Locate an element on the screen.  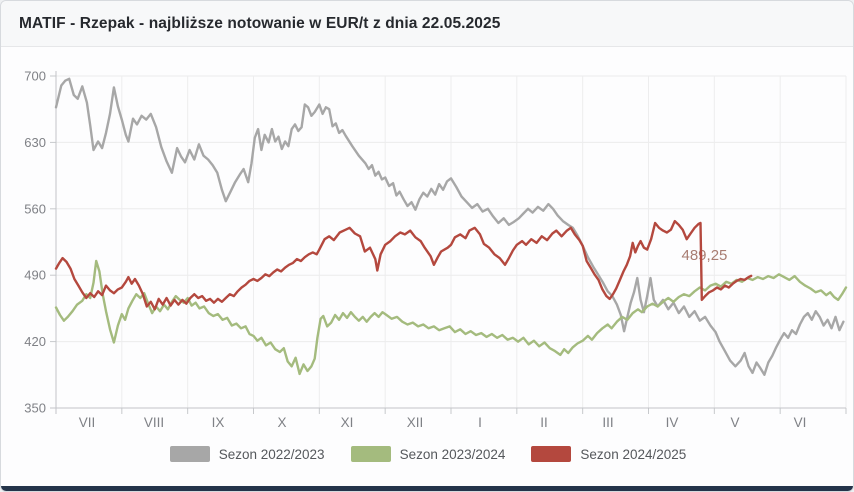
x-axis-label: V is located at coordinates (734, 422).